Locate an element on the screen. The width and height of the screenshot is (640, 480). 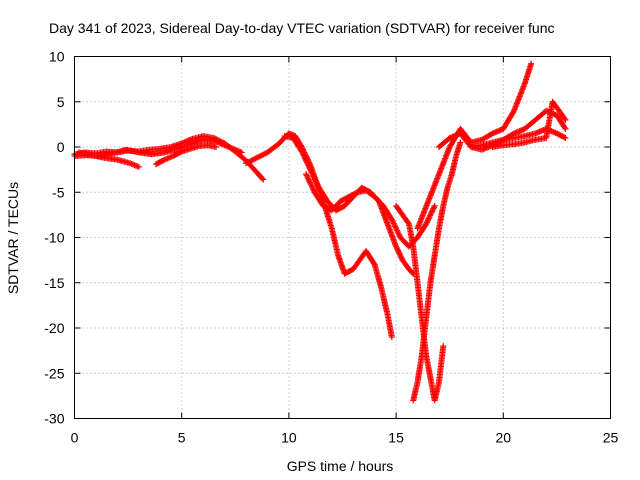
y-axis-label: SDTVAR / TECUs is located at coordinates (13, 238).